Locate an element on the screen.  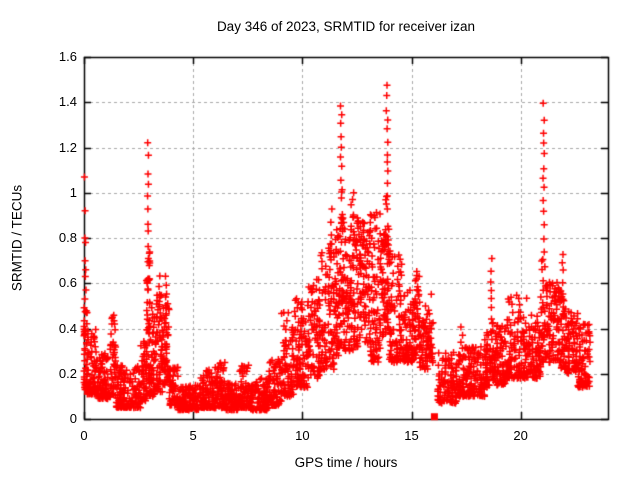
x-tick-label: 5 is located at coordinates (193, 435).